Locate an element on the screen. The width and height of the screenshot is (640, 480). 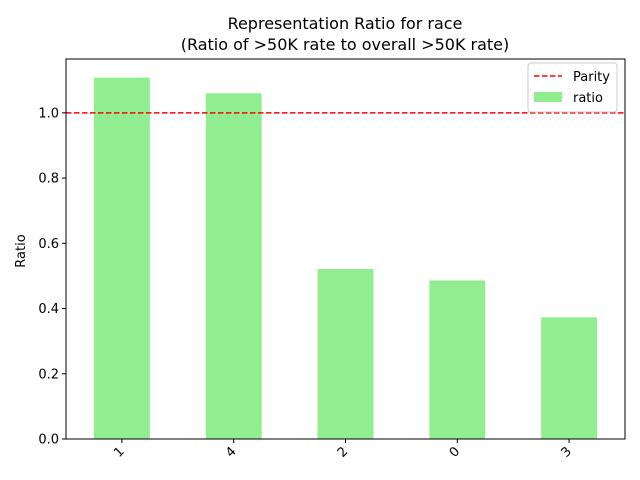
y-tick-label: 0.0 is located at coordinates (48, 440).